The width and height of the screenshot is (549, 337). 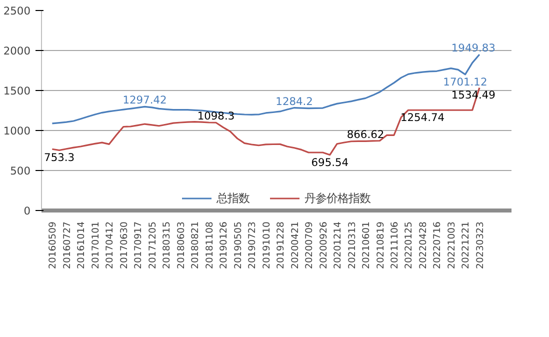 I want to click on y-tick-label: 500, so click(x=20, y=171).